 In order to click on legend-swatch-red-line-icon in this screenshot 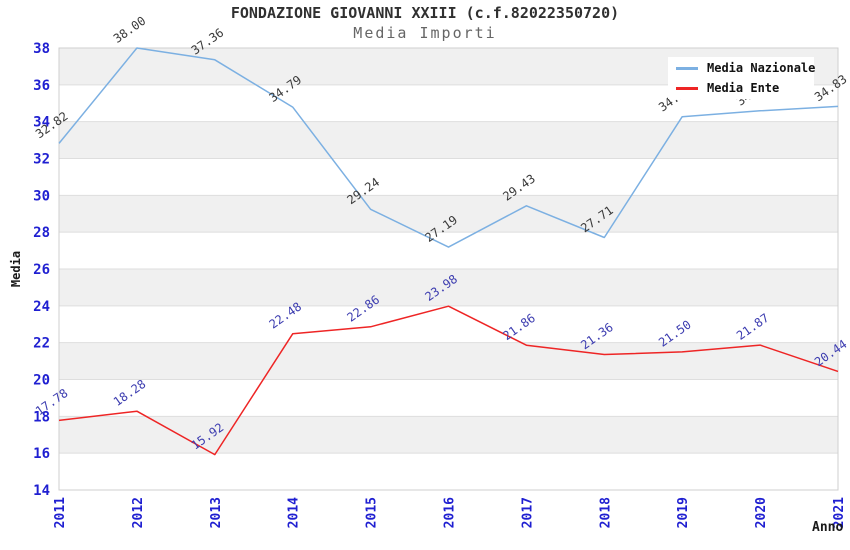, I will do `click(687, 88)`.